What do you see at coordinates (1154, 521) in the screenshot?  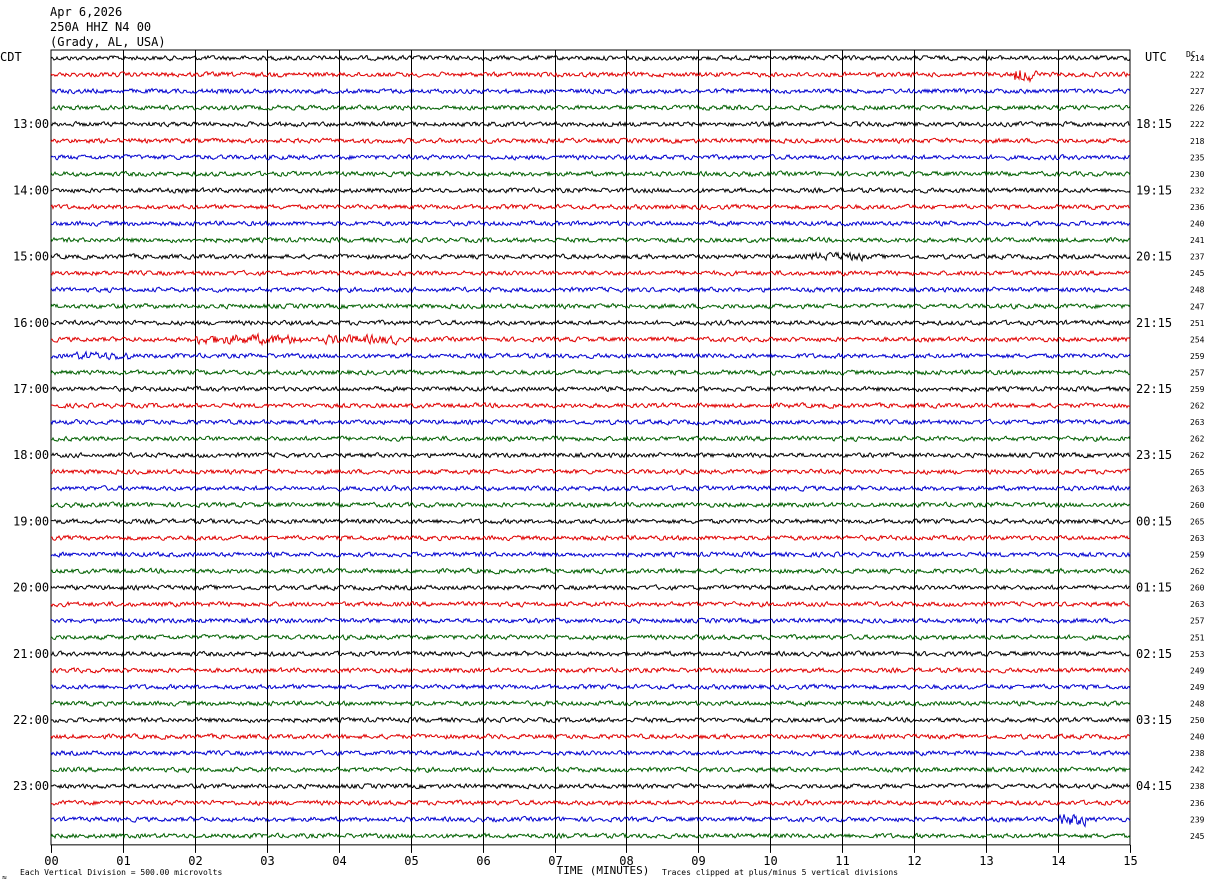 I see `hour-label-utc: 00:15` at bounding box center [1154, 521].